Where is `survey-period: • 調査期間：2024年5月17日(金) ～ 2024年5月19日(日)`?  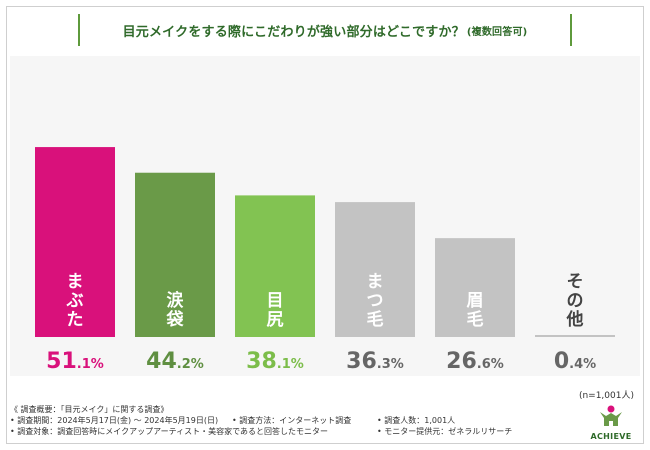 survey-period: • 調査期間：2024年5月17日(金) ～ 2024年5月19日(日) is located at coordinates (114, 420).